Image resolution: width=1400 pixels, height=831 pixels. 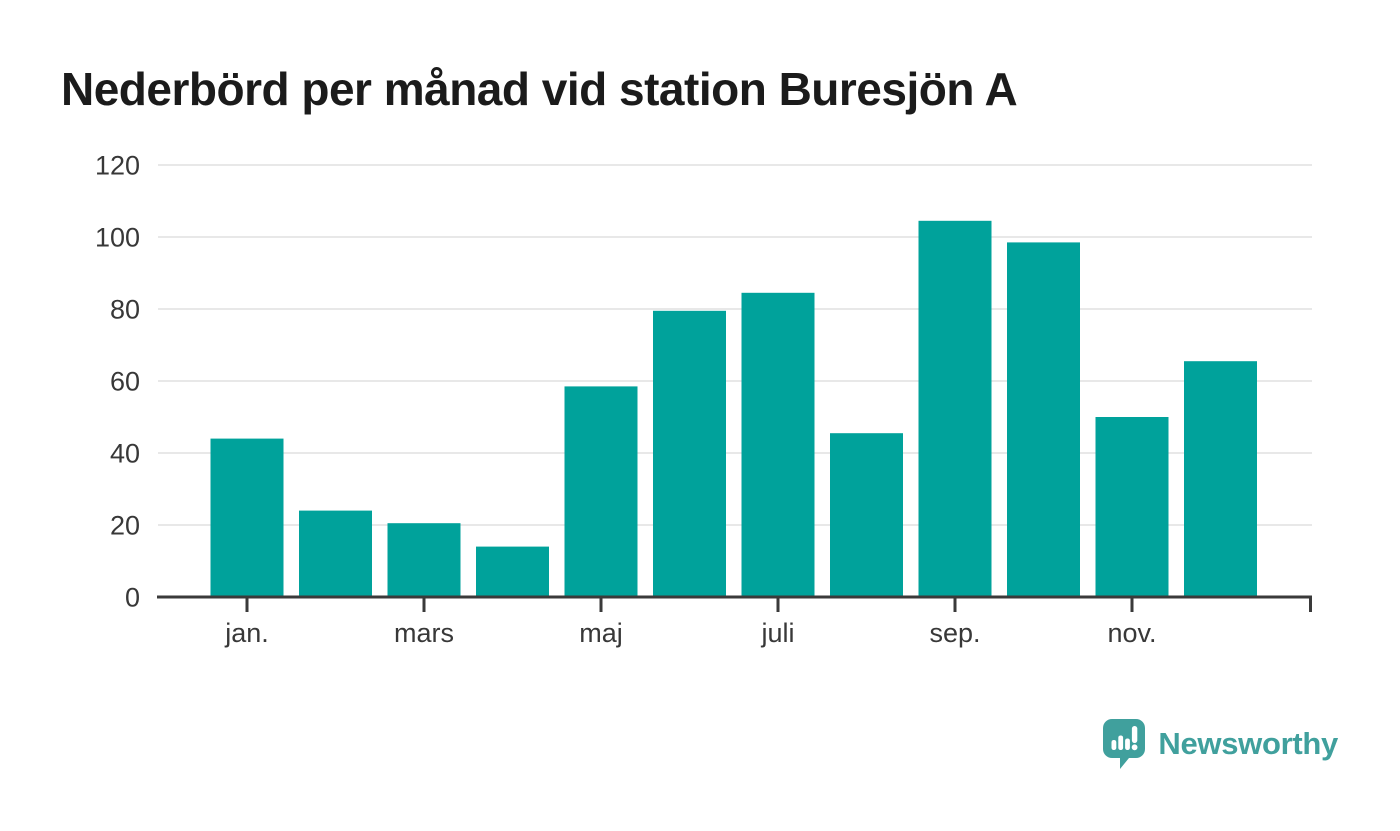 I want to click on y-tick-label-100: 100, so click(x=117, y=238).